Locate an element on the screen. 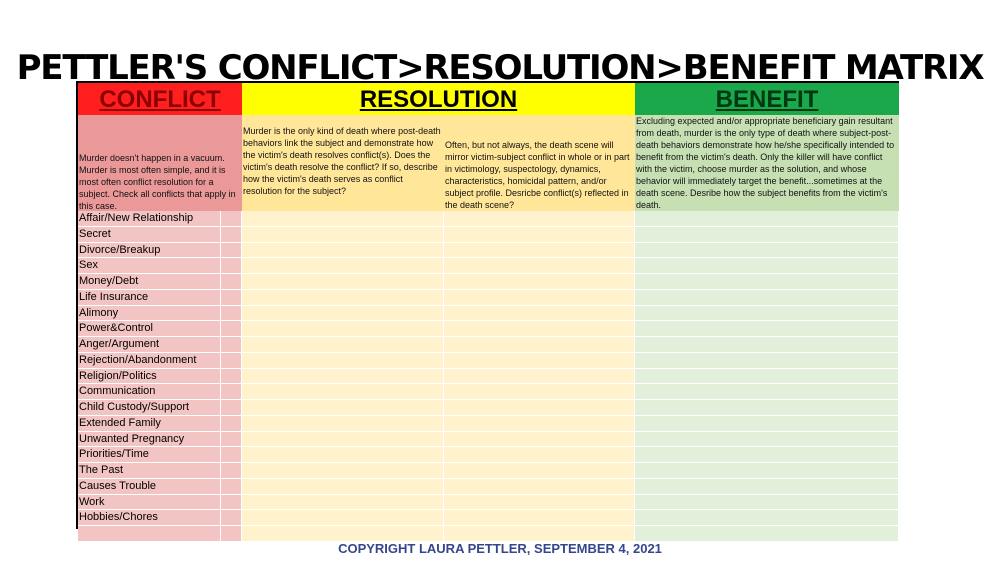 This screenshot has height=563, width=1000. conflict-label-cell: Money/Debt is located at coordinates (149, 282).